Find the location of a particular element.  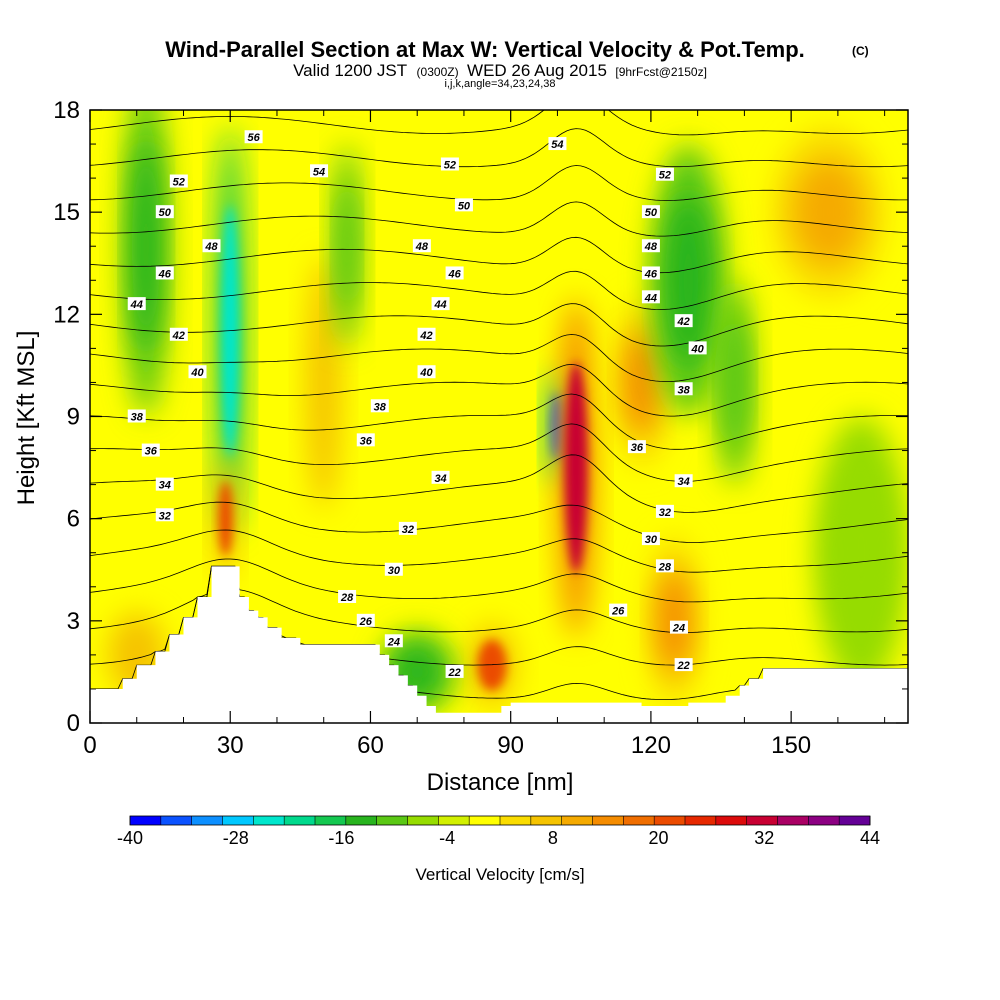

theta-label-text: 38 is located at coordinates (380, 407).